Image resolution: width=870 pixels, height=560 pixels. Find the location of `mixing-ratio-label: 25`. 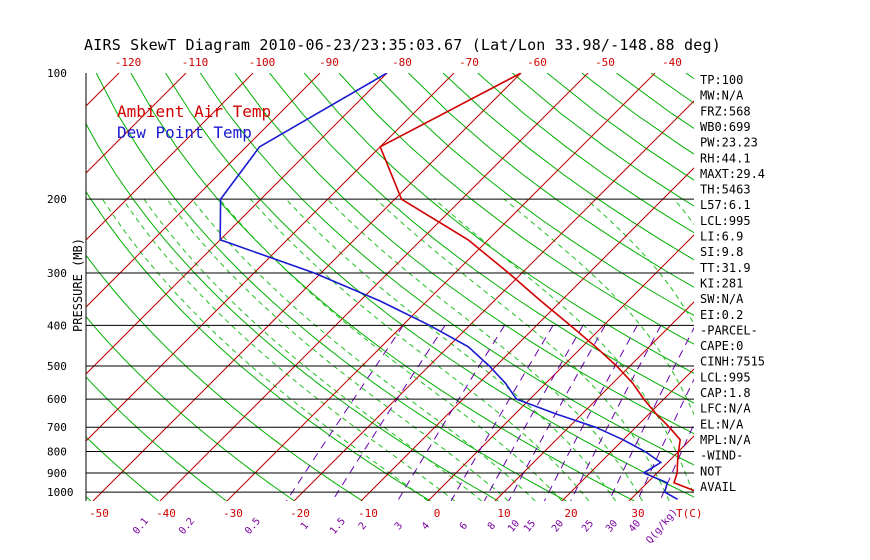

mixing-ratio-label: 25 is located at coordinates (588, 526).